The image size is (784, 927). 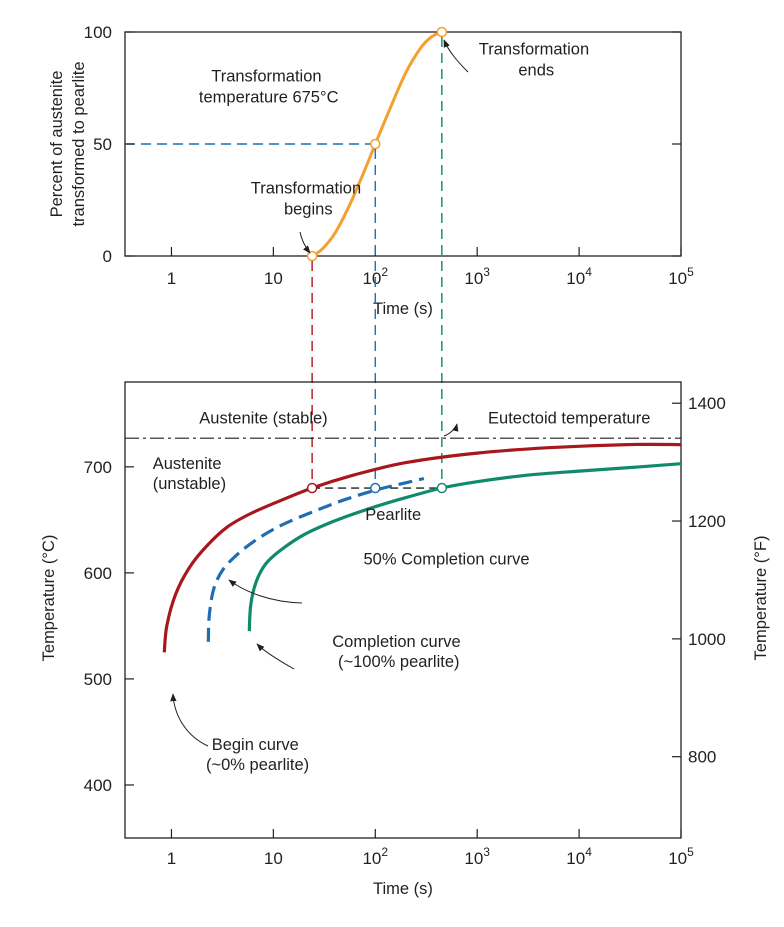 What do you see at coordinates (430, 276) in the screenshot?
I see `top-x-axis-ticks: 1 10 10² 10³ 10⁴ 10⁵` at bounding box center [430, 276].